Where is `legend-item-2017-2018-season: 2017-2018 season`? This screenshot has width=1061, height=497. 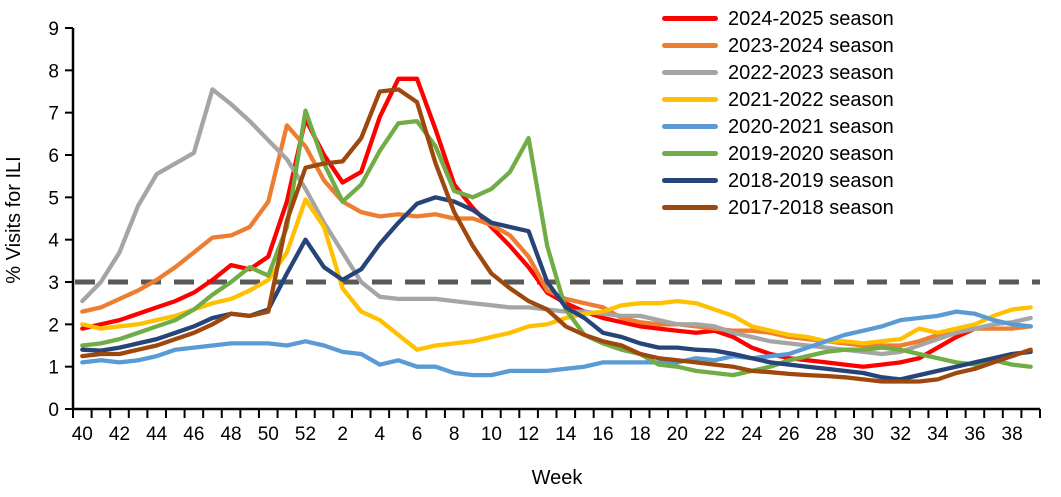 legend-item-2017-2018-season: 2017-2018 season is located at coordinates (778, 207).